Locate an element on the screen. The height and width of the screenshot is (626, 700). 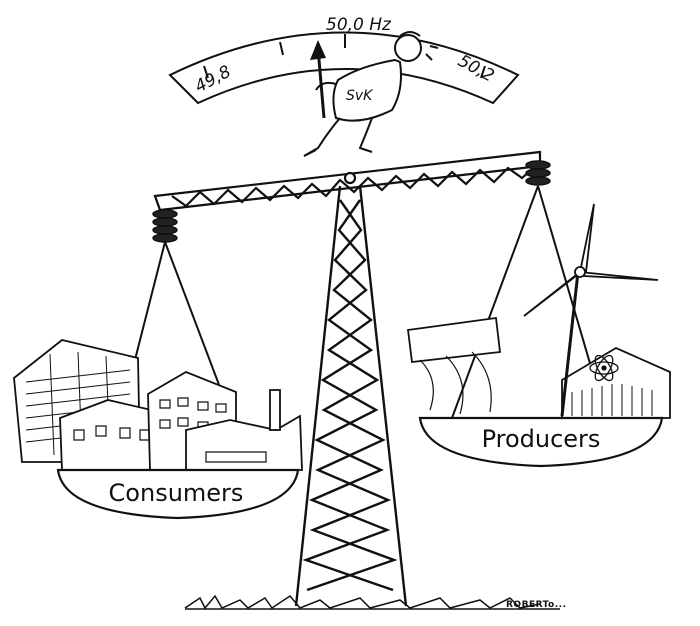
dam-water is located at coordinates (455, 383).